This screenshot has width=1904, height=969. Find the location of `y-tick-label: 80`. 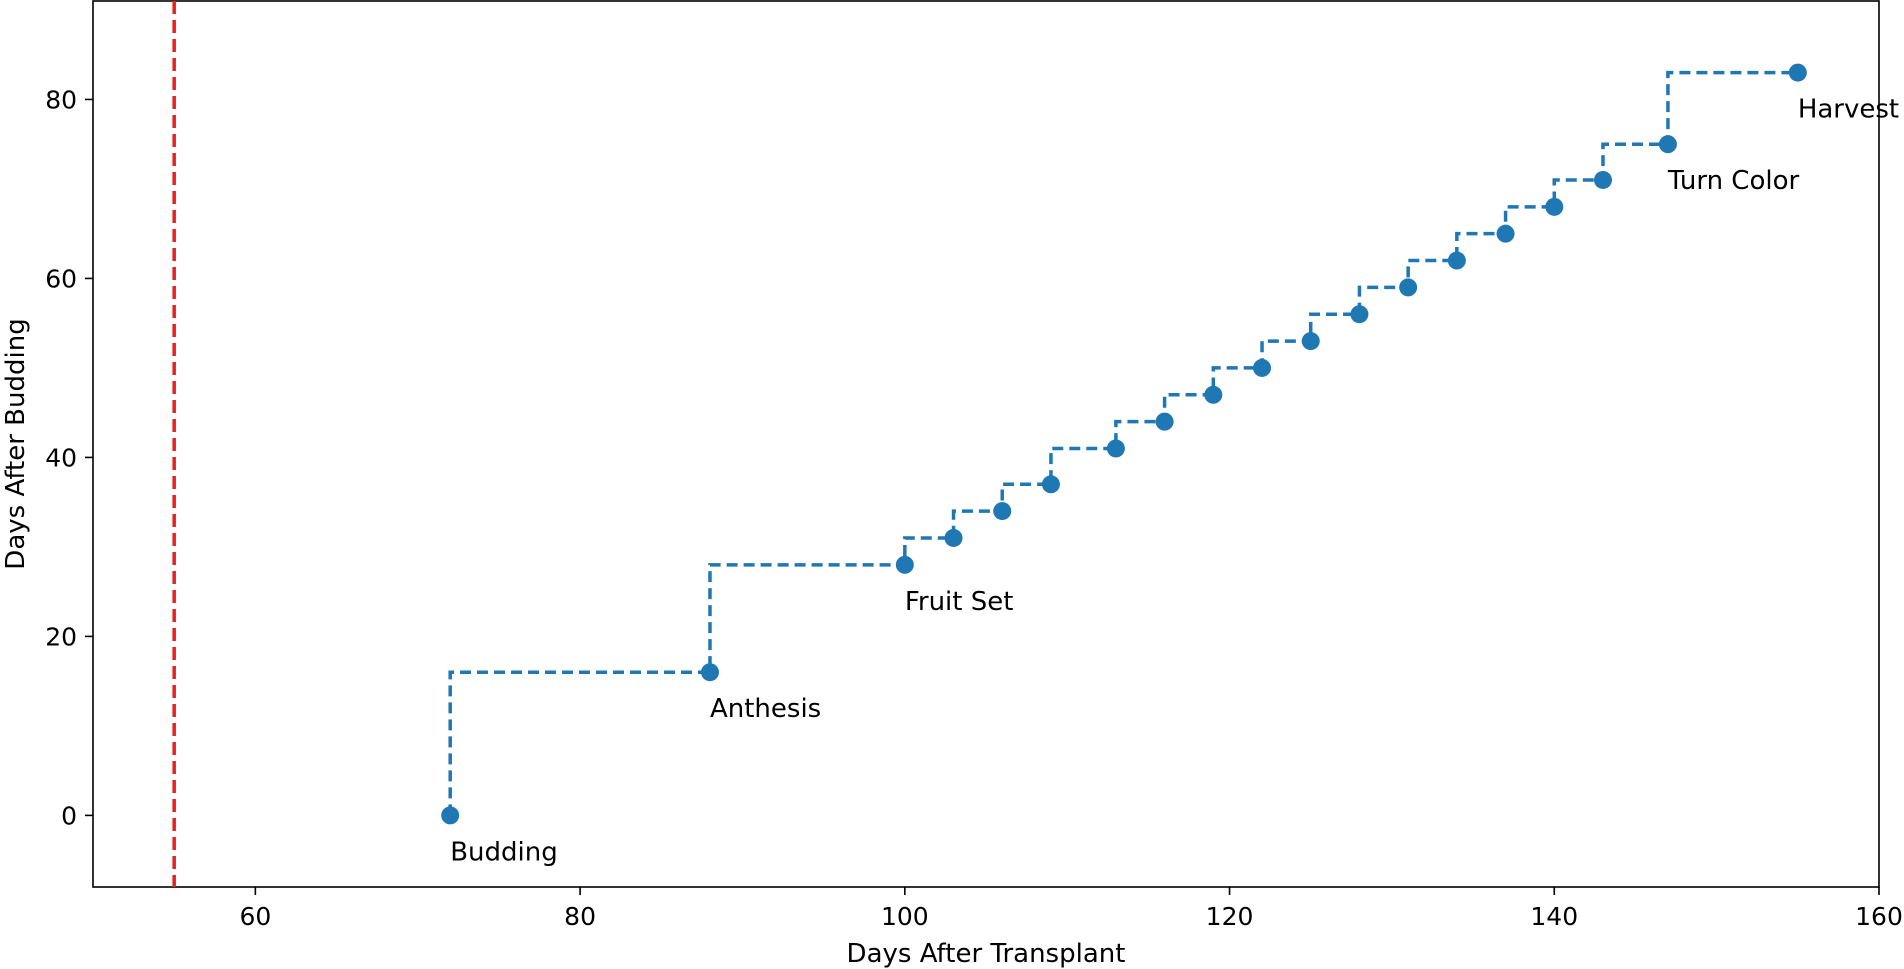

y-tick-label: 80 is located at coordinates (61, 99).